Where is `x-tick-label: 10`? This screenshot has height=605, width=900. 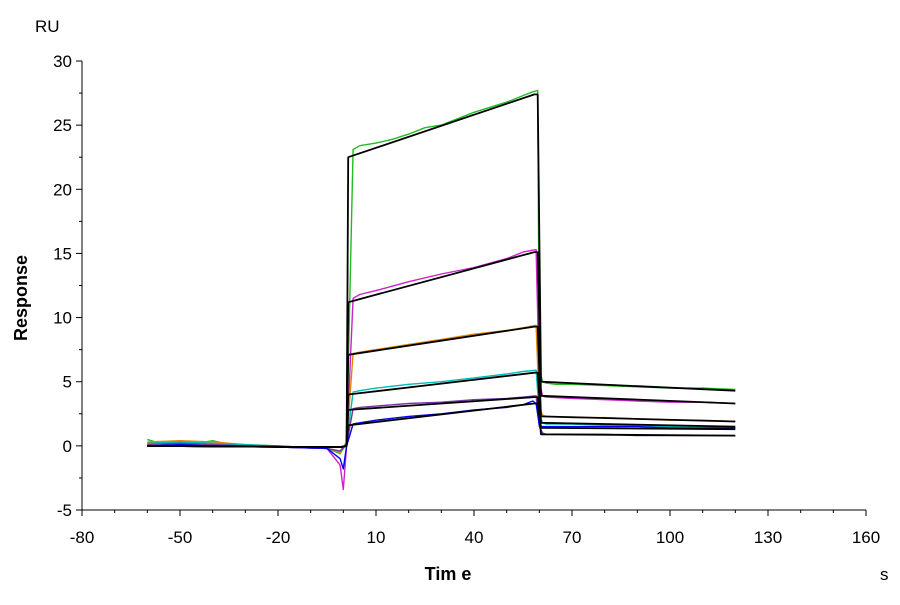 x-tick-label: 10 is located at coordinates (376, 537).